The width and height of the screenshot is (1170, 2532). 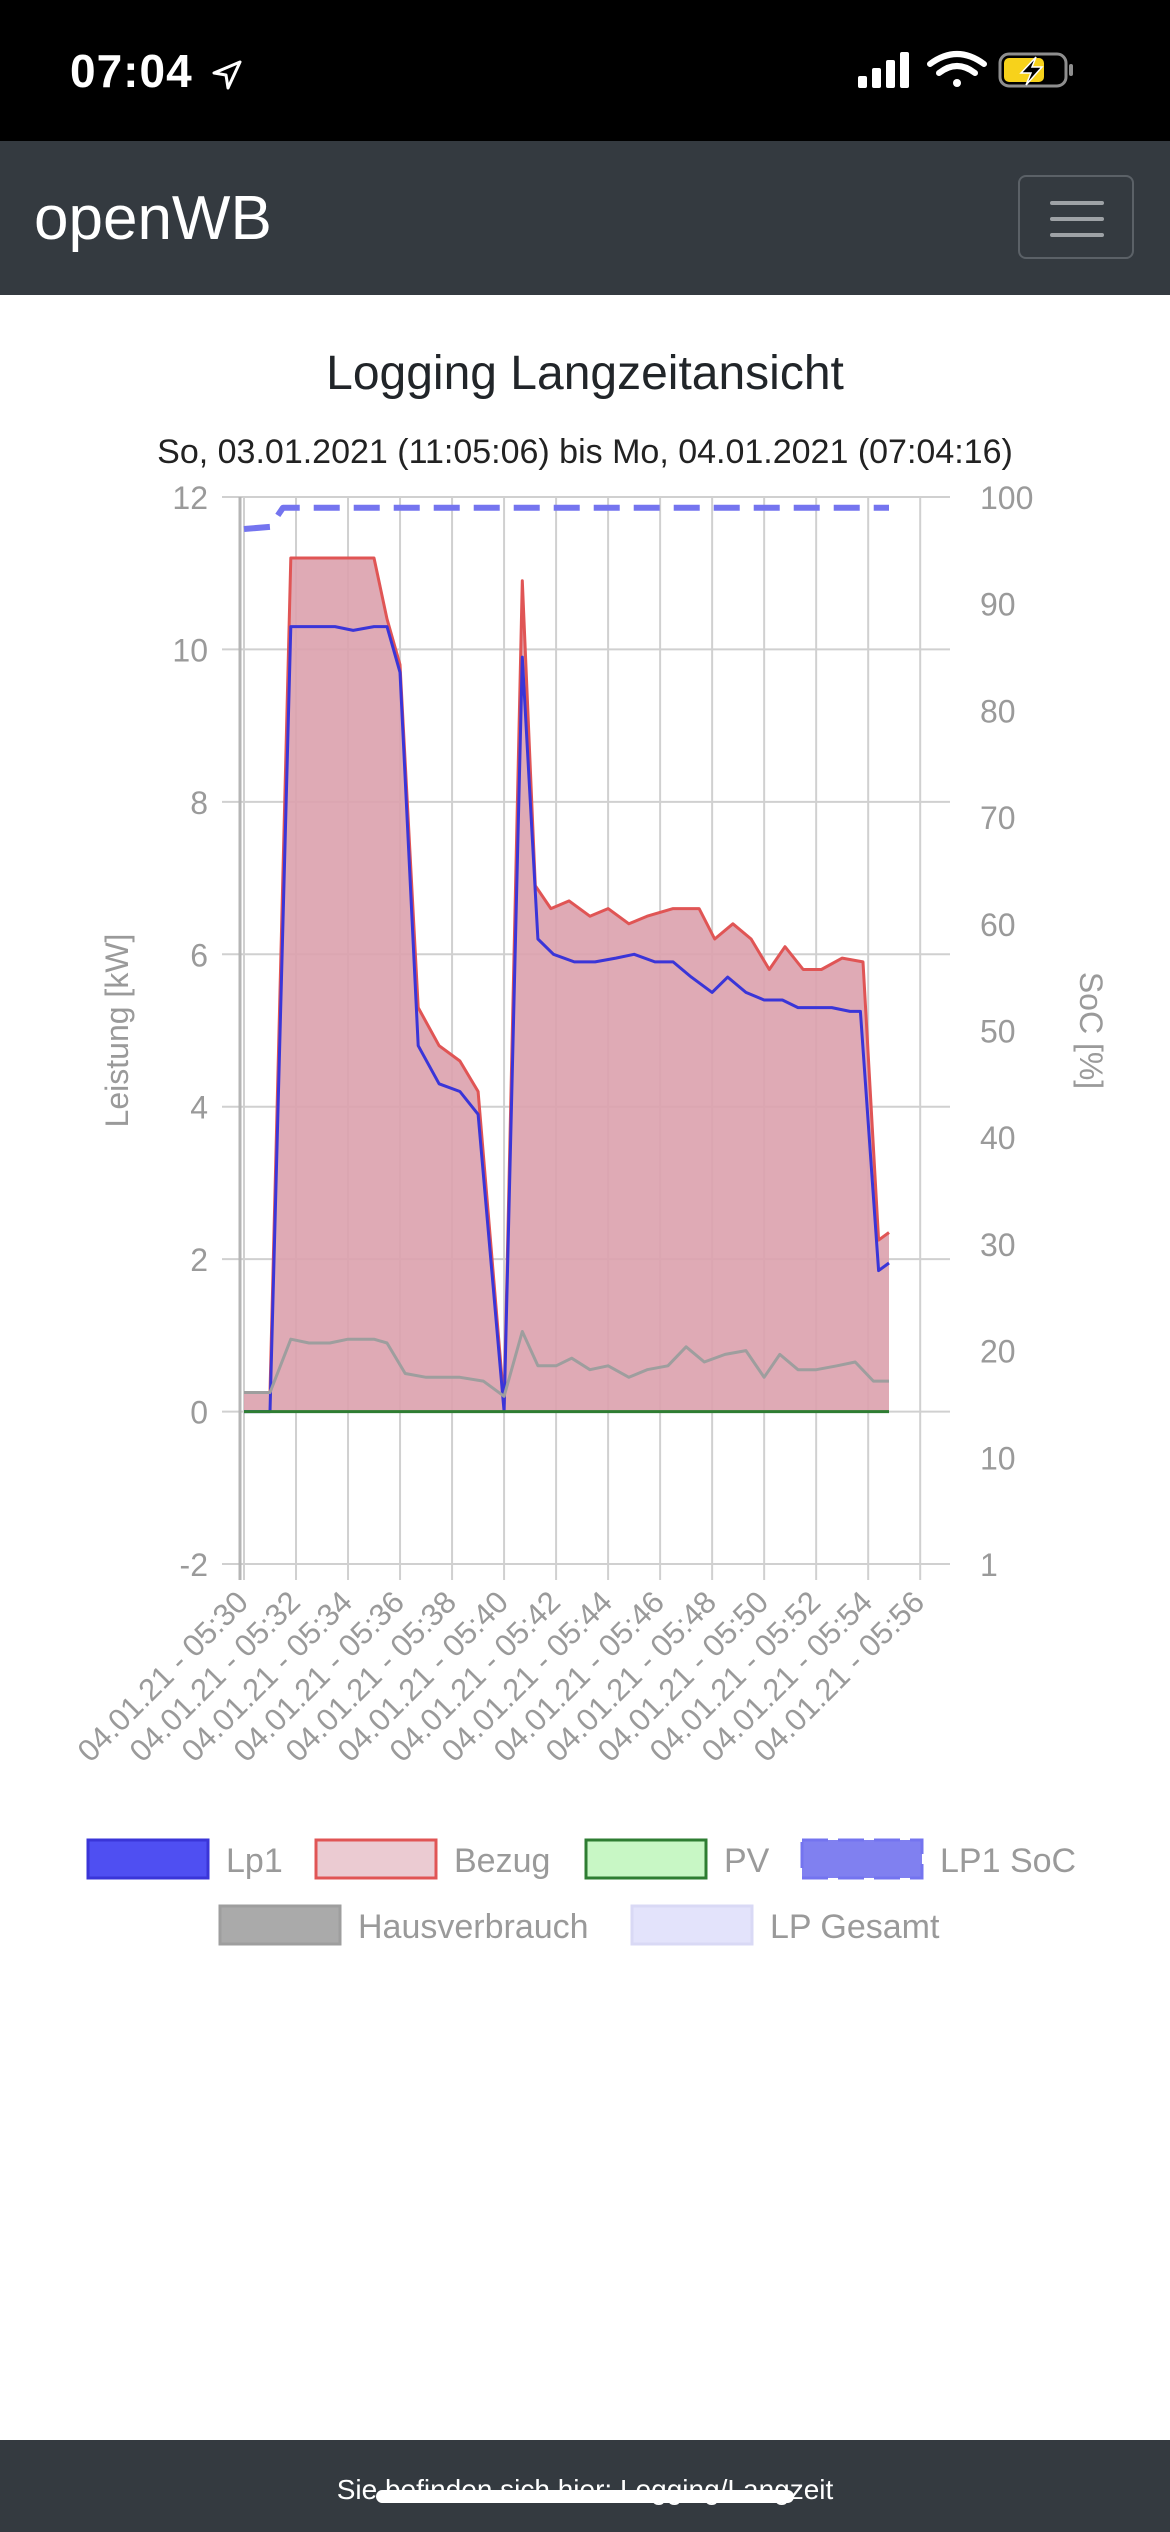 What do you see at coordinates (998, 1458) in the screenshot?
I see `y-tick-label-right: 10` at bounding box center [998, 1458].